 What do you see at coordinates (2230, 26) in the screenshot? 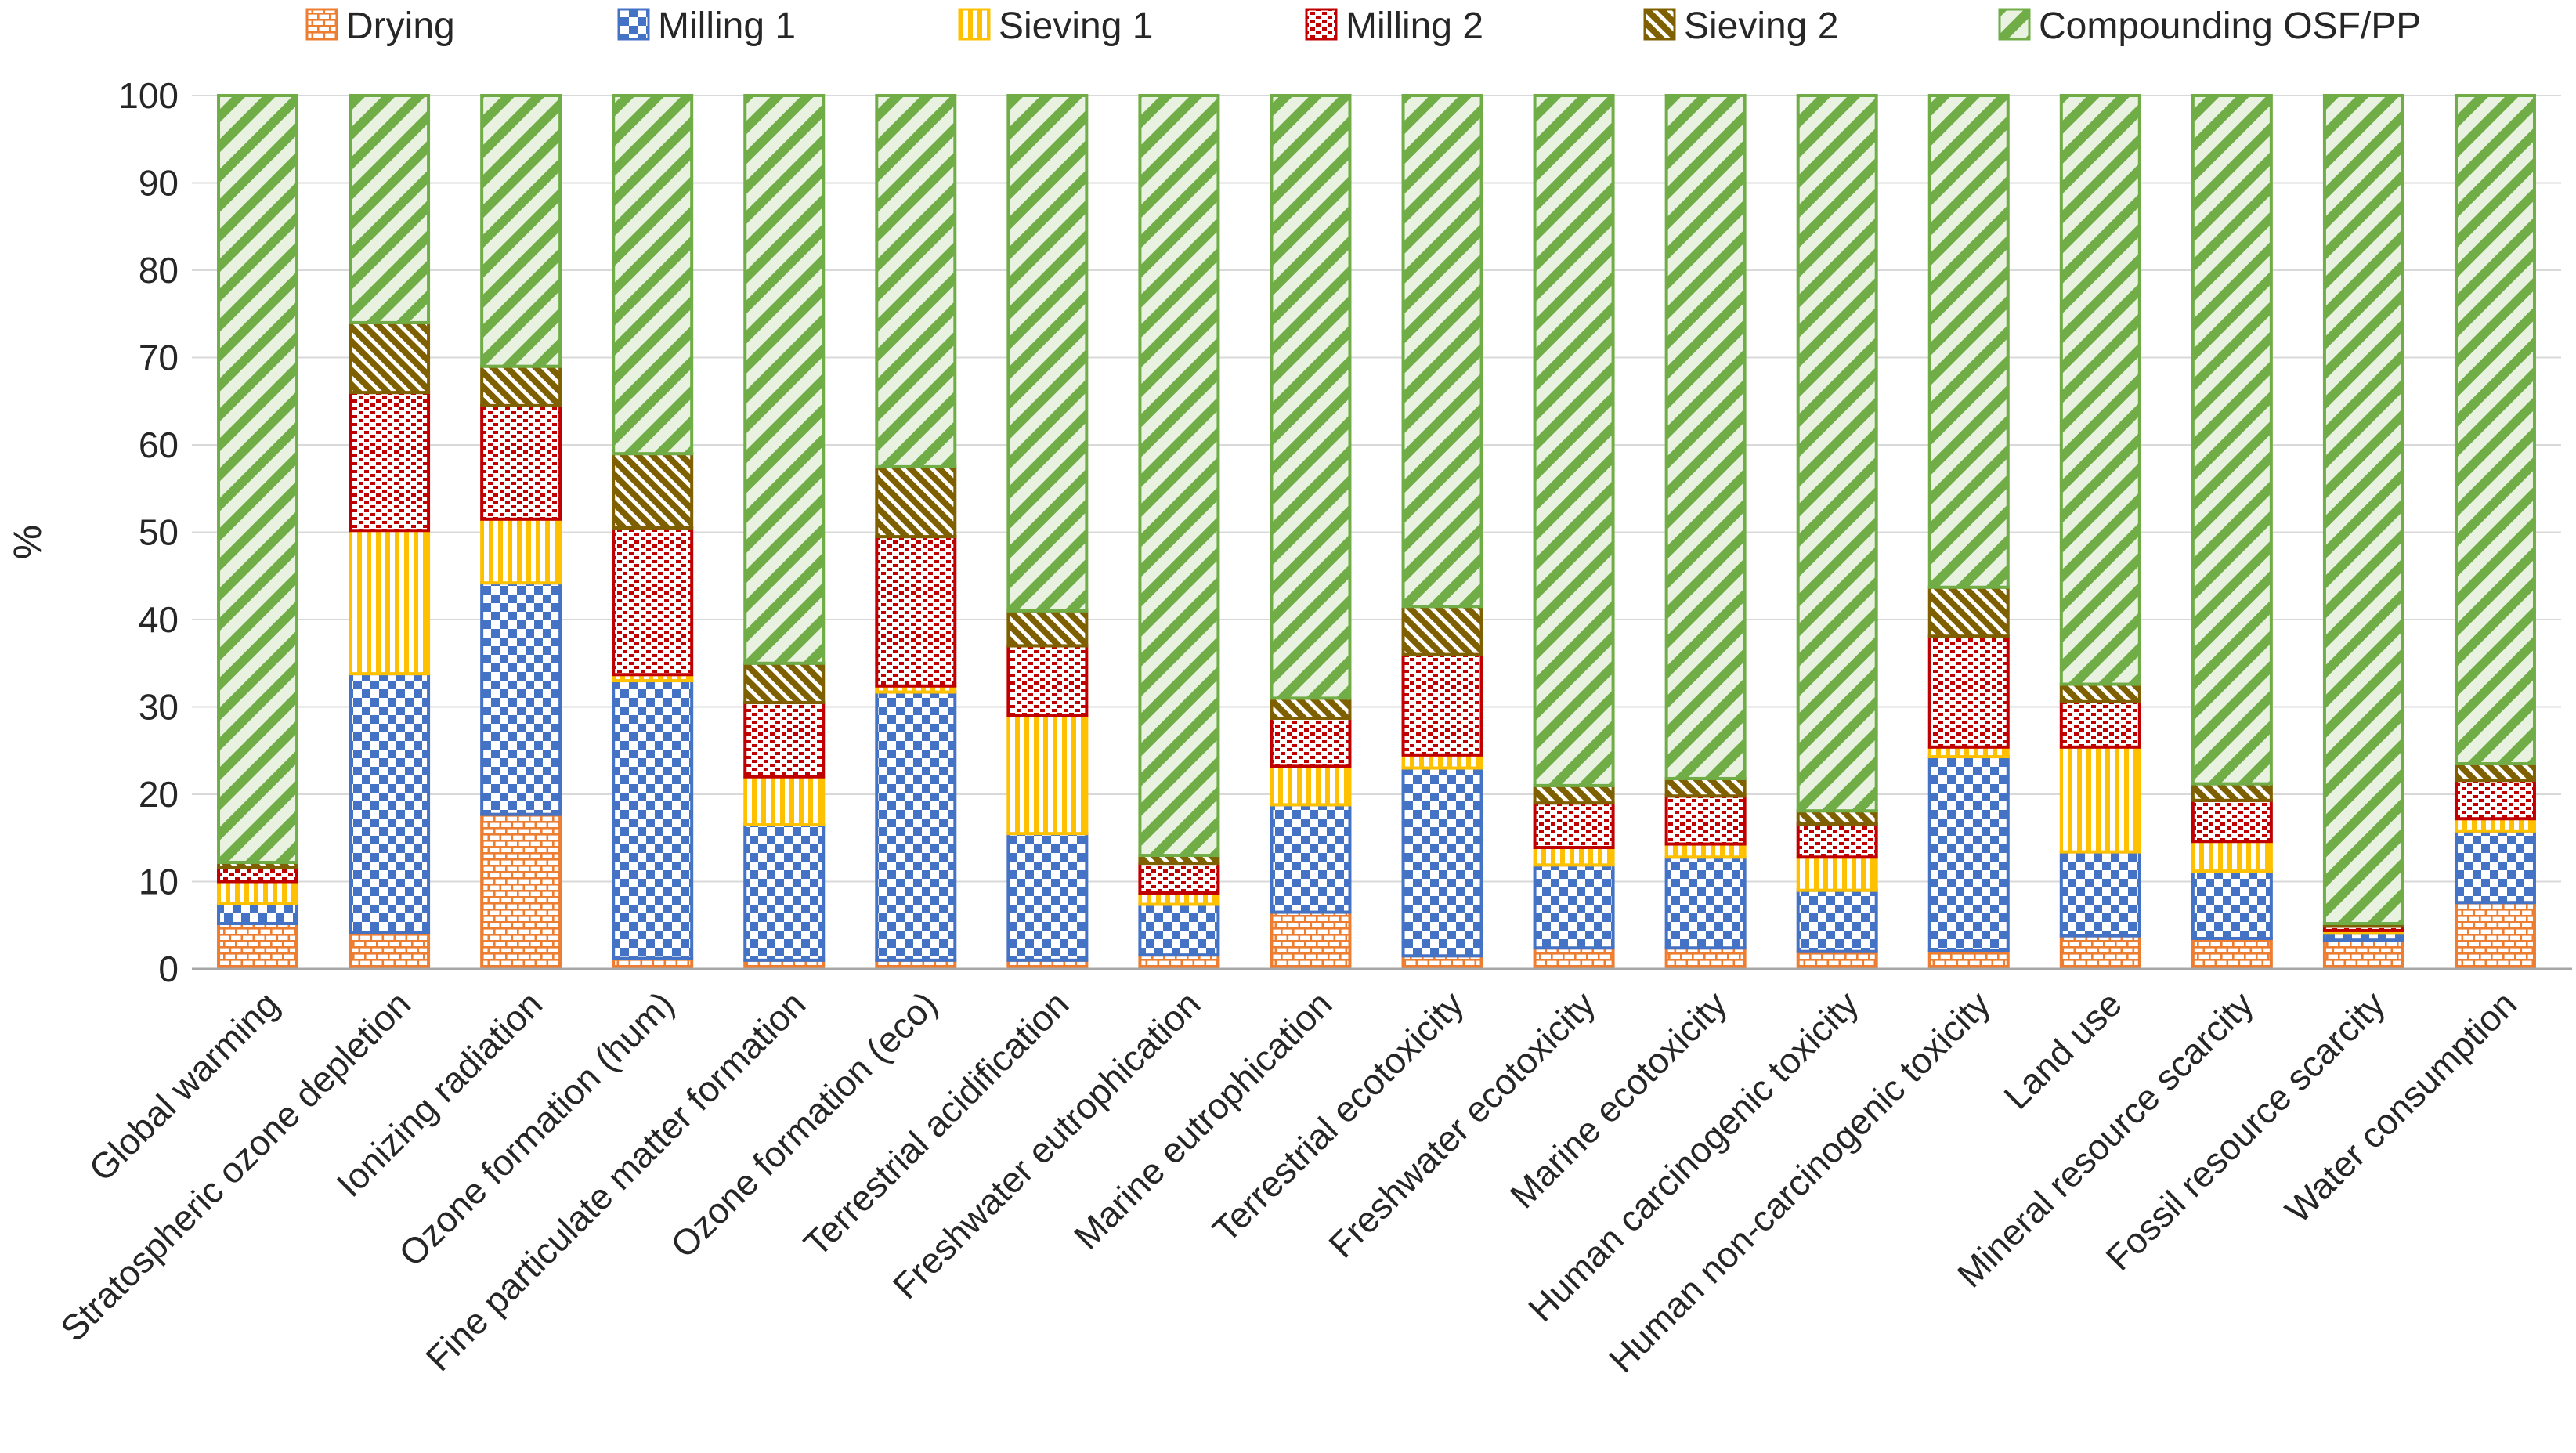
I see `legend-label-compounding-osf-pp: Compounding OSF/PP` at bounding box center [2230, 26].